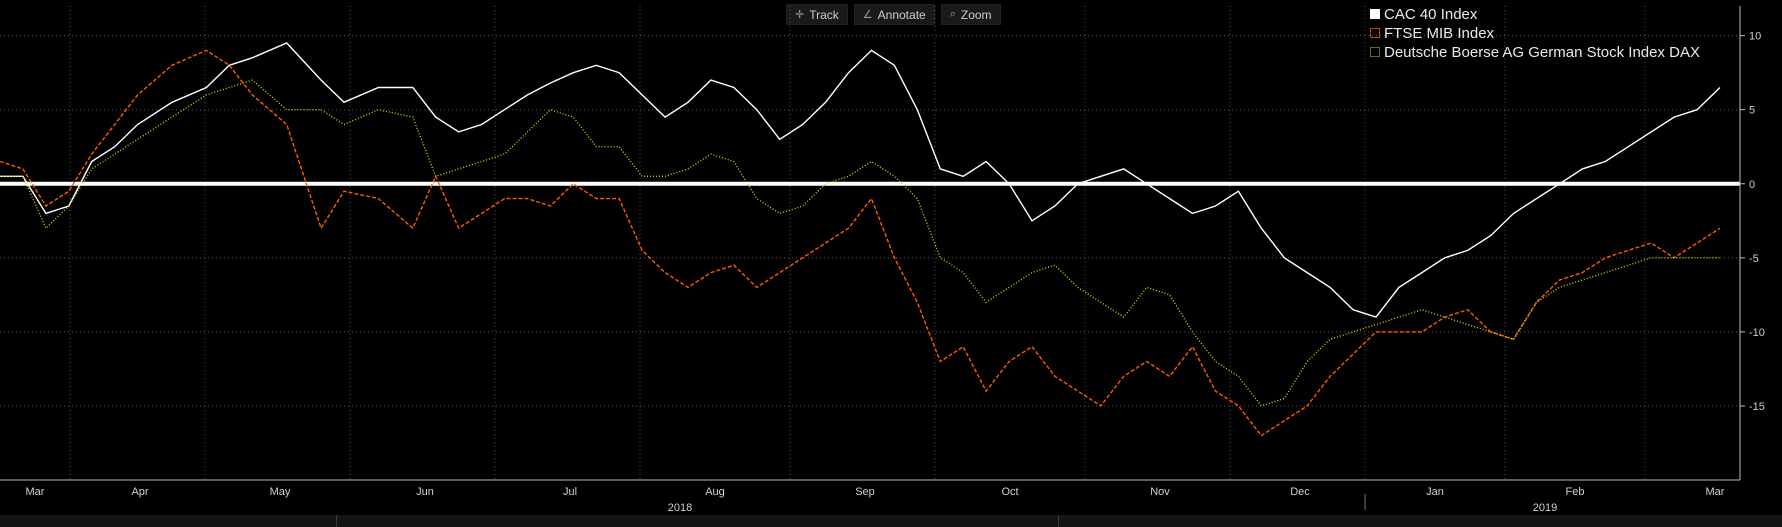 The width and height of the screenshot is (1782, 527). Describe the element at coordinates (952, 14) in the screenshot. I see `magnifier-icon: ⌕` at that location.